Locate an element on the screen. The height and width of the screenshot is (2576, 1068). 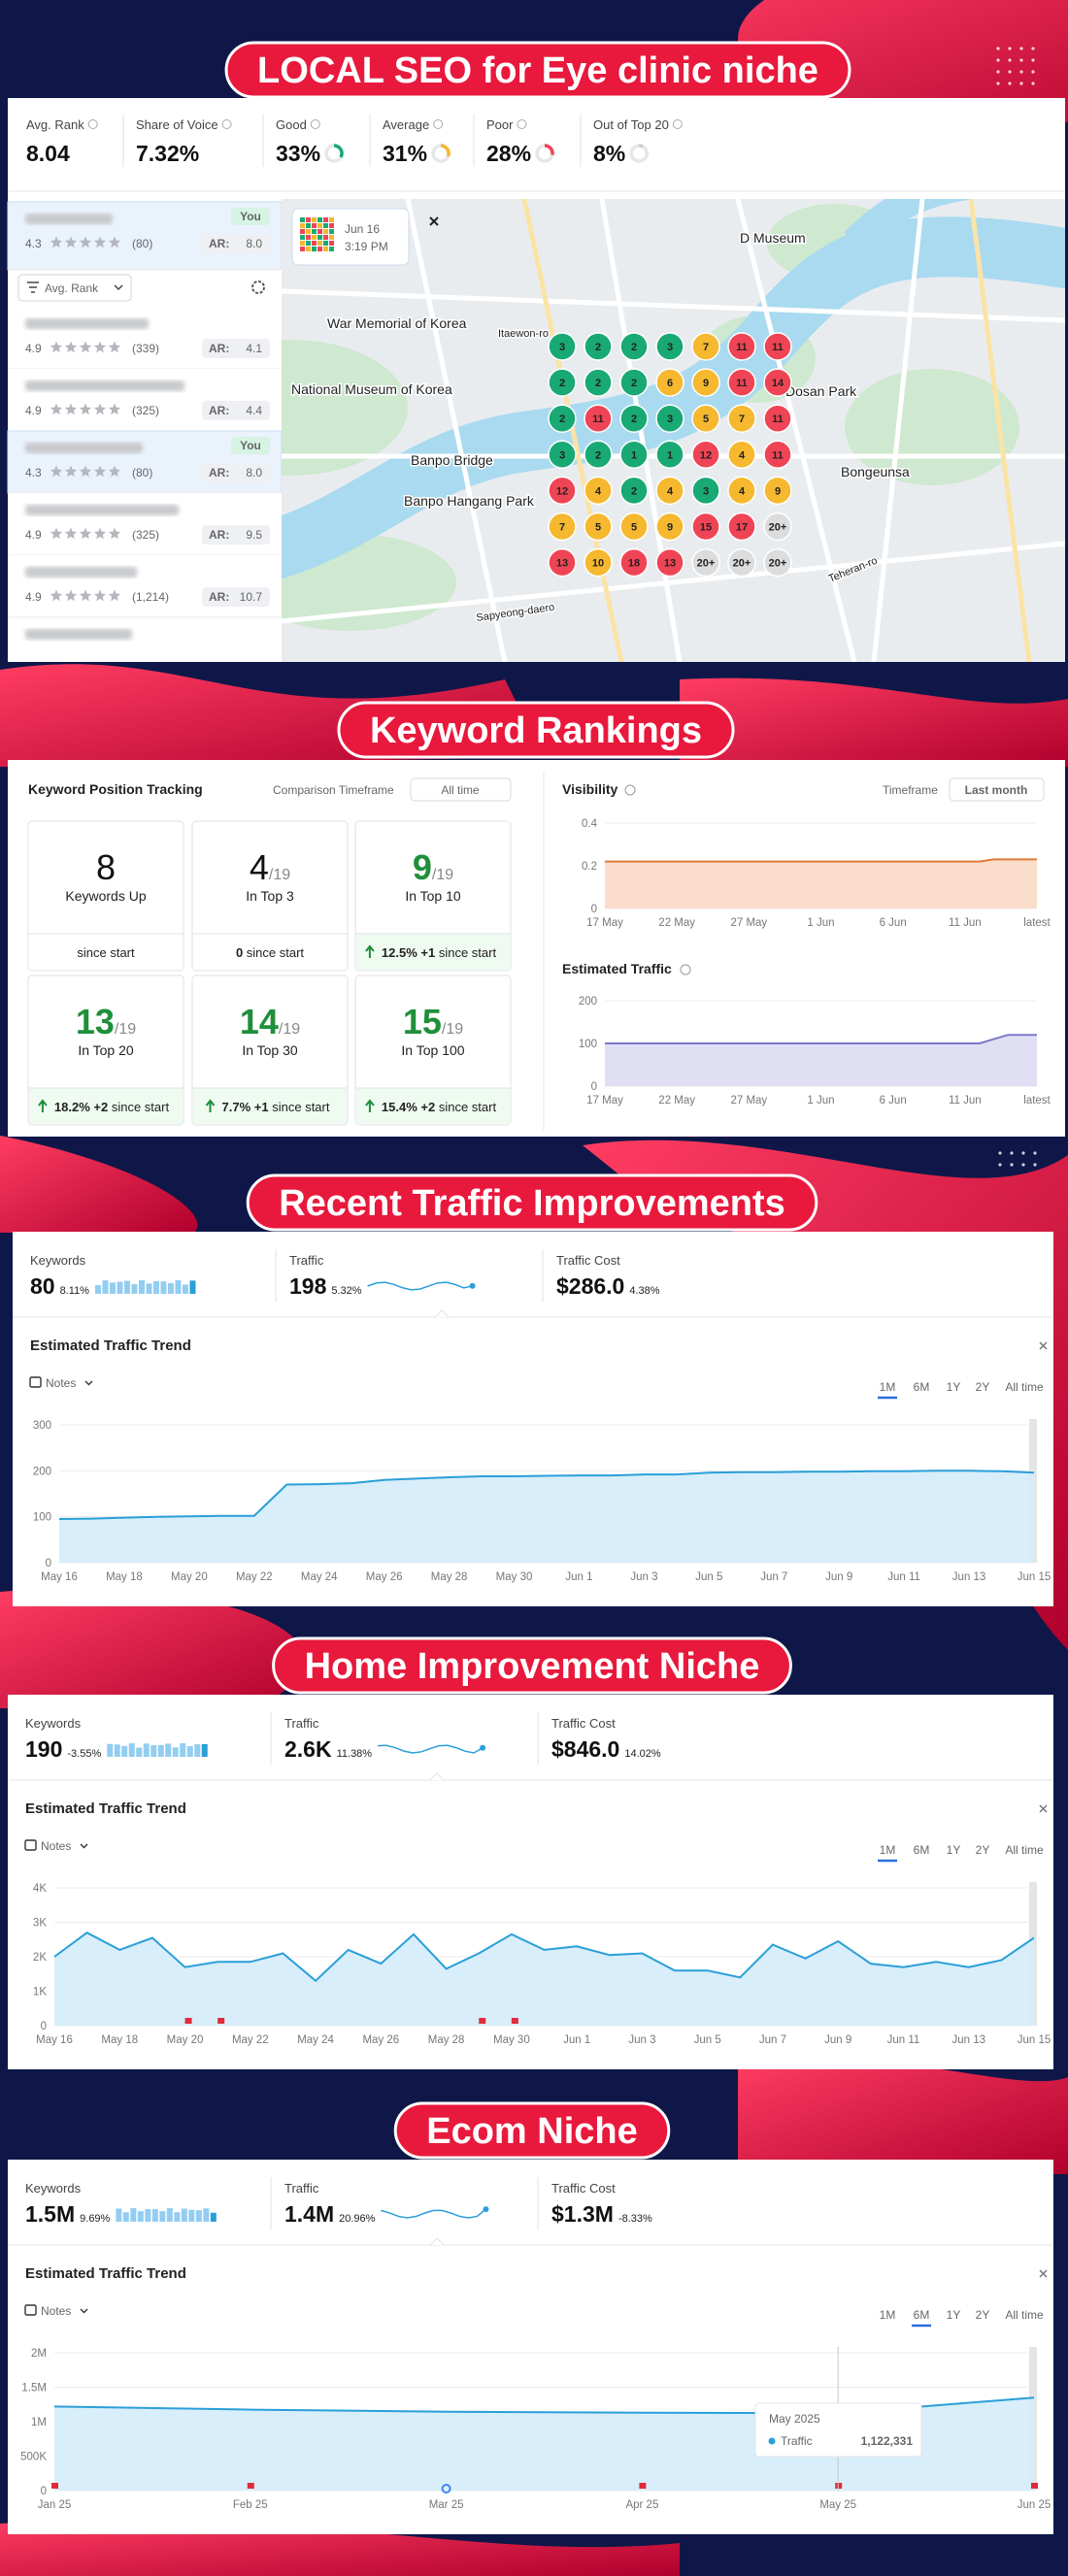
rank-pin-label: 2 is located at coordinates (634, 419).